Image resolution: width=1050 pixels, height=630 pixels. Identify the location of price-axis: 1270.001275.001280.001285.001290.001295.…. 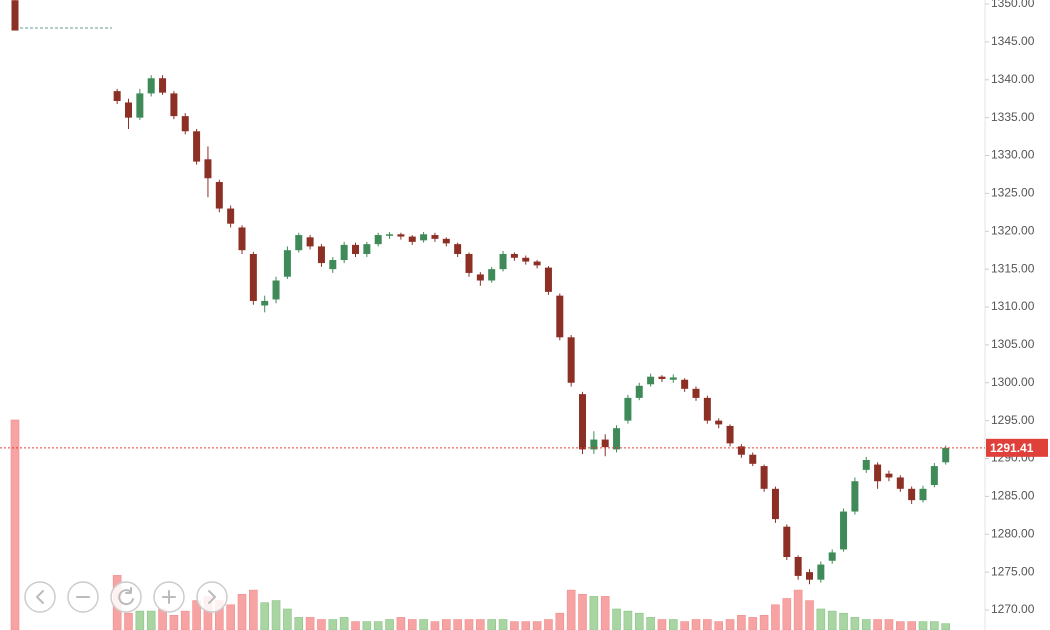
(1016, 308).